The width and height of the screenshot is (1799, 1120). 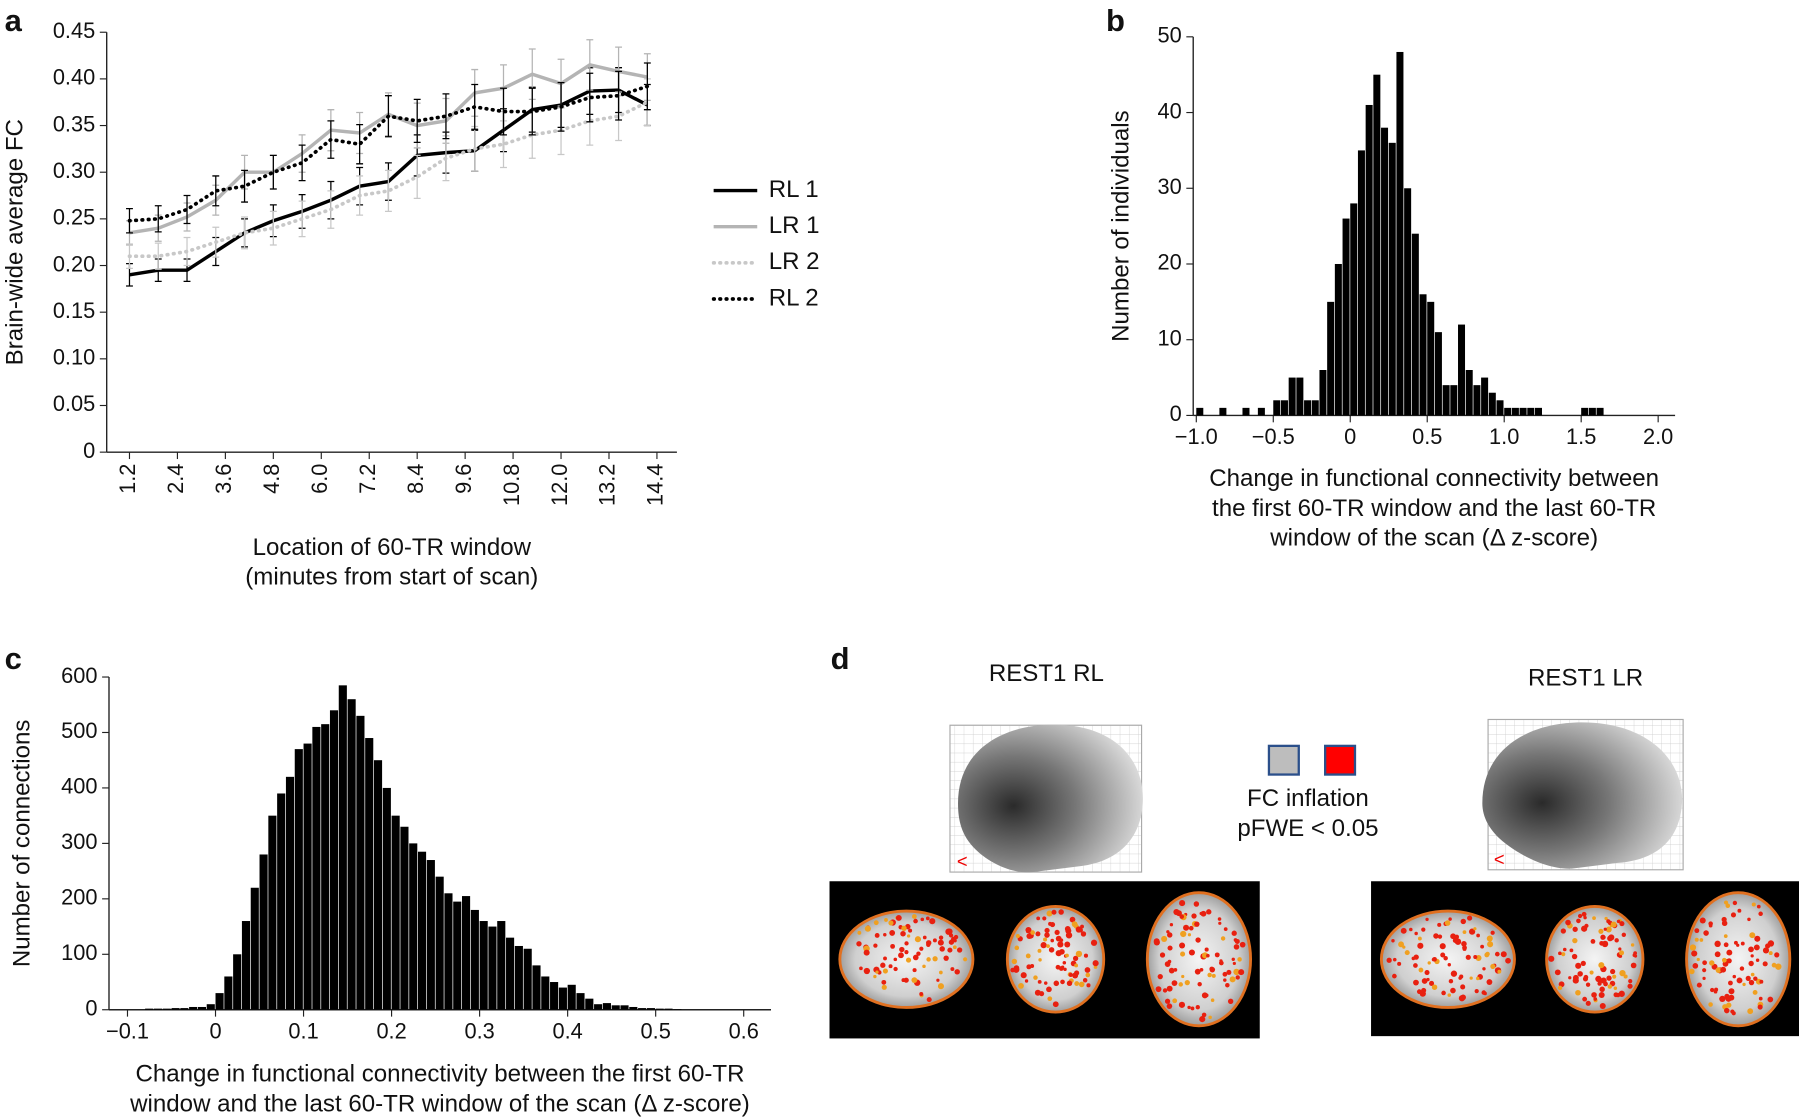 I want to click on slice, so click(x=1595, y=959).